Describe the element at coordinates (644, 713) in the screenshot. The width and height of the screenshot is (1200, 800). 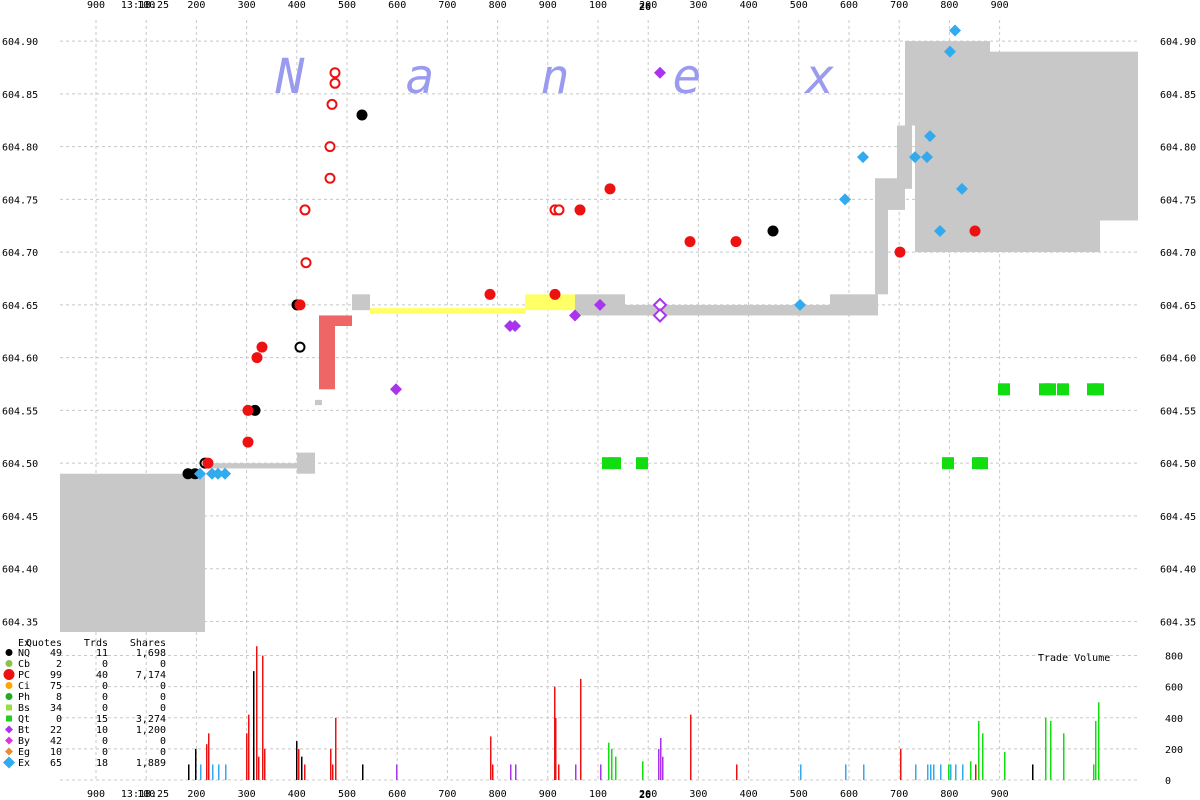
I see `volume-bars` at that location.